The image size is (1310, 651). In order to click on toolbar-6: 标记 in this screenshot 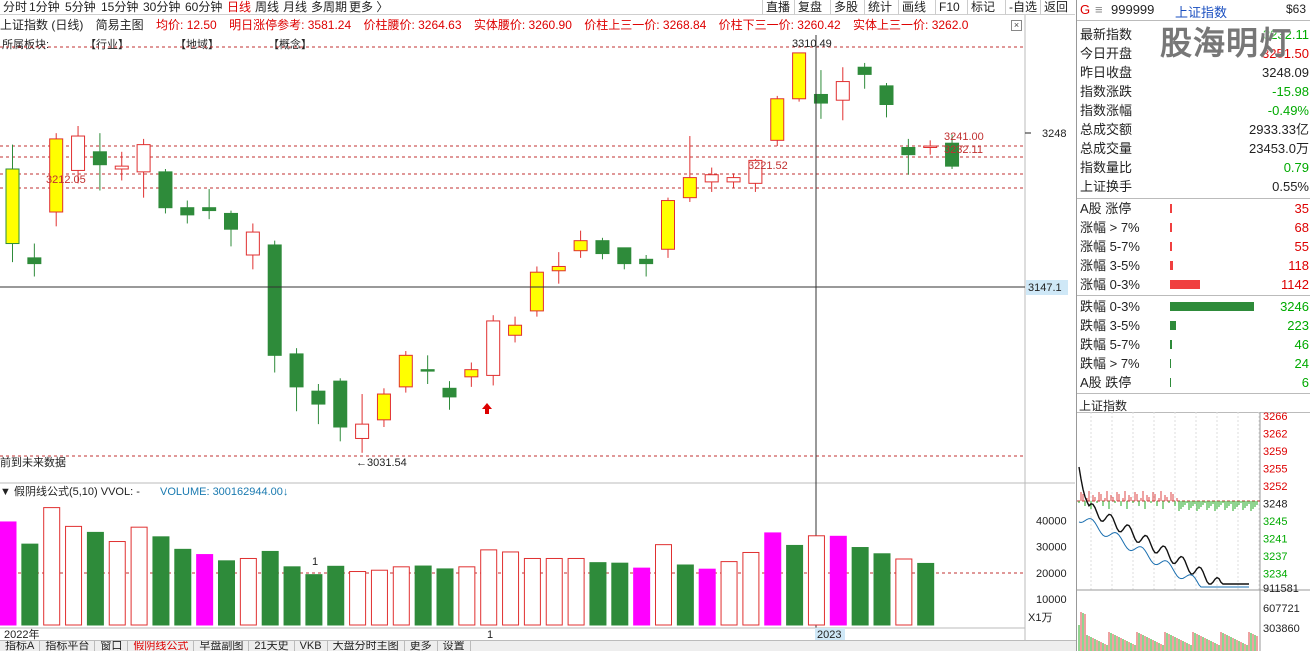, I will do `click(982, 7)`.